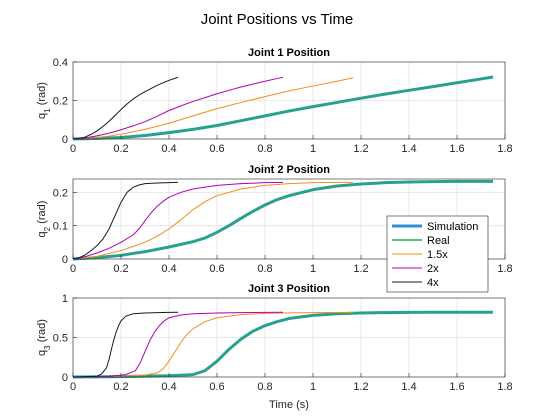 This screenshot has height=420, width=560. I want to click on legend-label-real: Real, so click(438, 241).